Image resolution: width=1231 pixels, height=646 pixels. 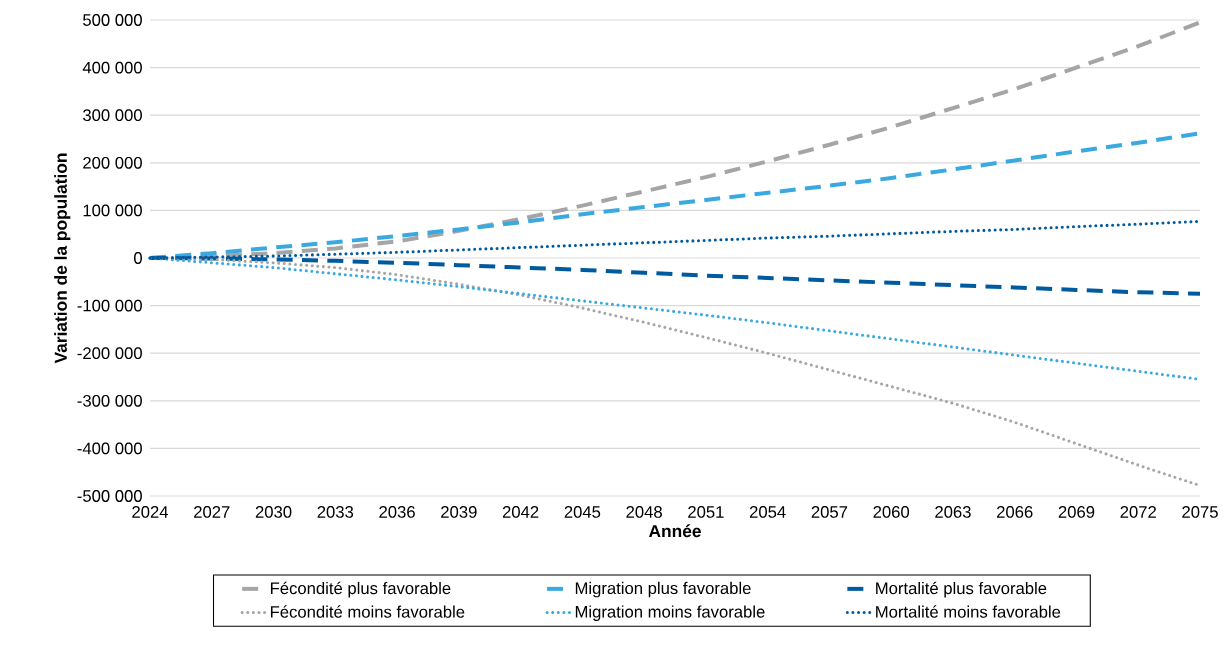 What do you see at coordinates (109, 400) in the screenshot?
I see `y-tick-label: -300 000` at bounding box center [109, 400].